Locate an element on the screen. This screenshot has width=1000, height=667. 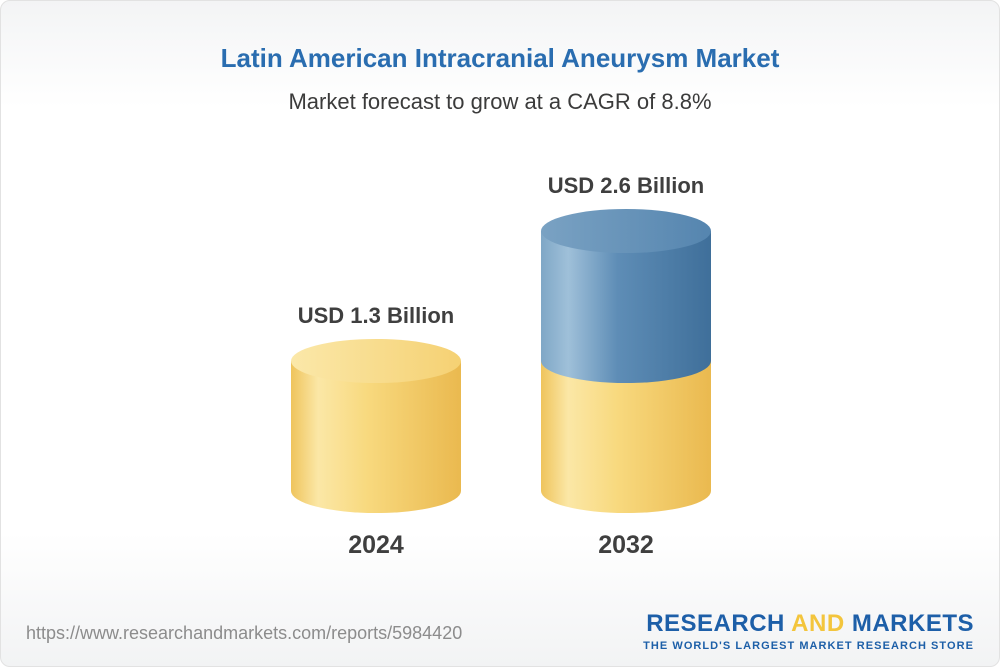
brand-logo-research: RESEARCH is located at coordinates (715, 623).